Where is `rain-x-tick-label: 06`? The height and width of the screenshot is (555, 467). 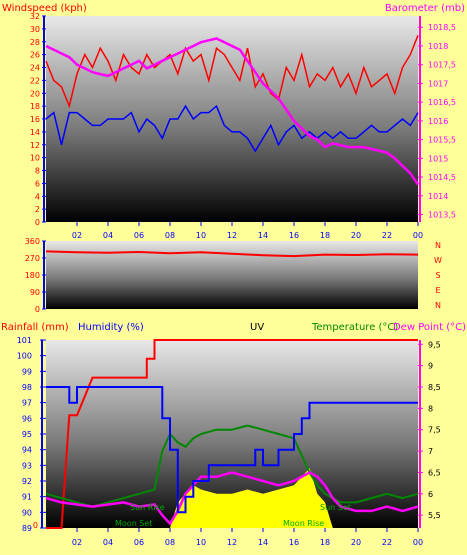 rain-x-tick-label: 06 is located at coordinates (139, 542).